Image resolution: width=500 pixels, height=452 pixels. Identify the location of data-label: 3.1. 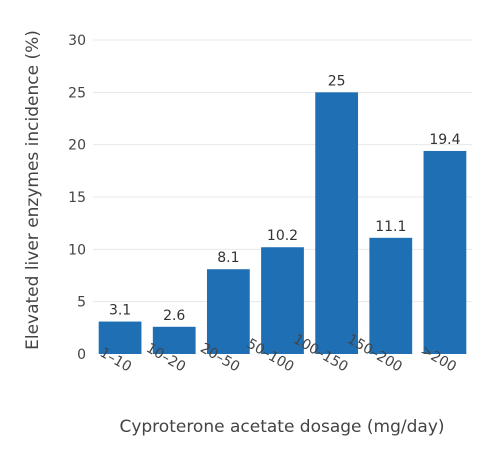
(120, 311).